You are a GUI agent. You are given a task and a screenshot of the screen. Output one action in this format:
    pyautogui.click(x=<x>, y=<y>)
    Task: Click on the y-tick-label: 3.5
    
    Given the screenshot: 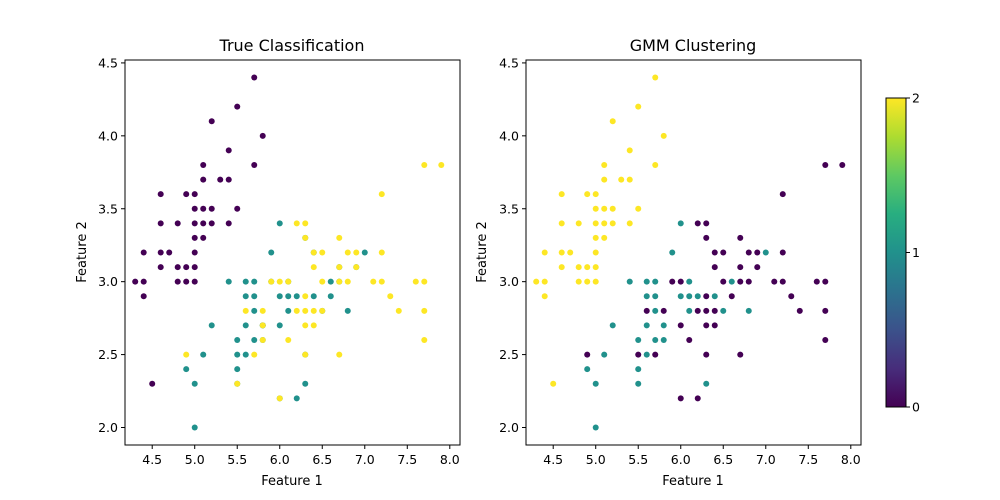 What is the action you would take?
    pyautogui.click(x=108, y=208)
    